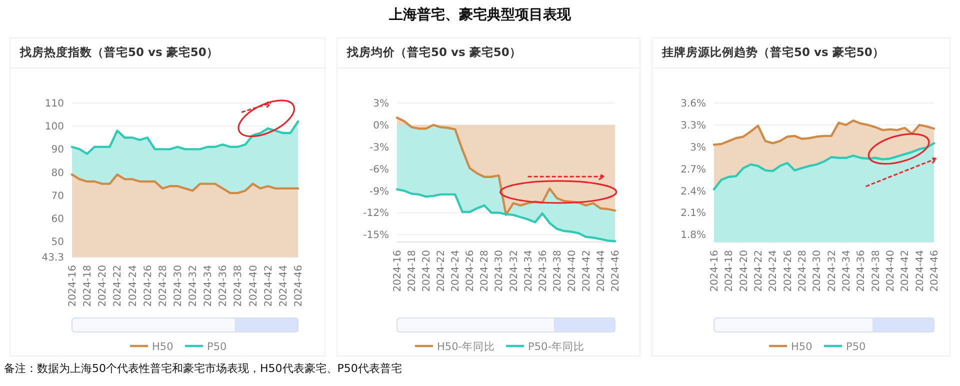  What do you see at coordinates (480, 14) in the screenshot?
I see `text: 上海普宅、豪宅典型项目表现` at bounding box center [480, 14].